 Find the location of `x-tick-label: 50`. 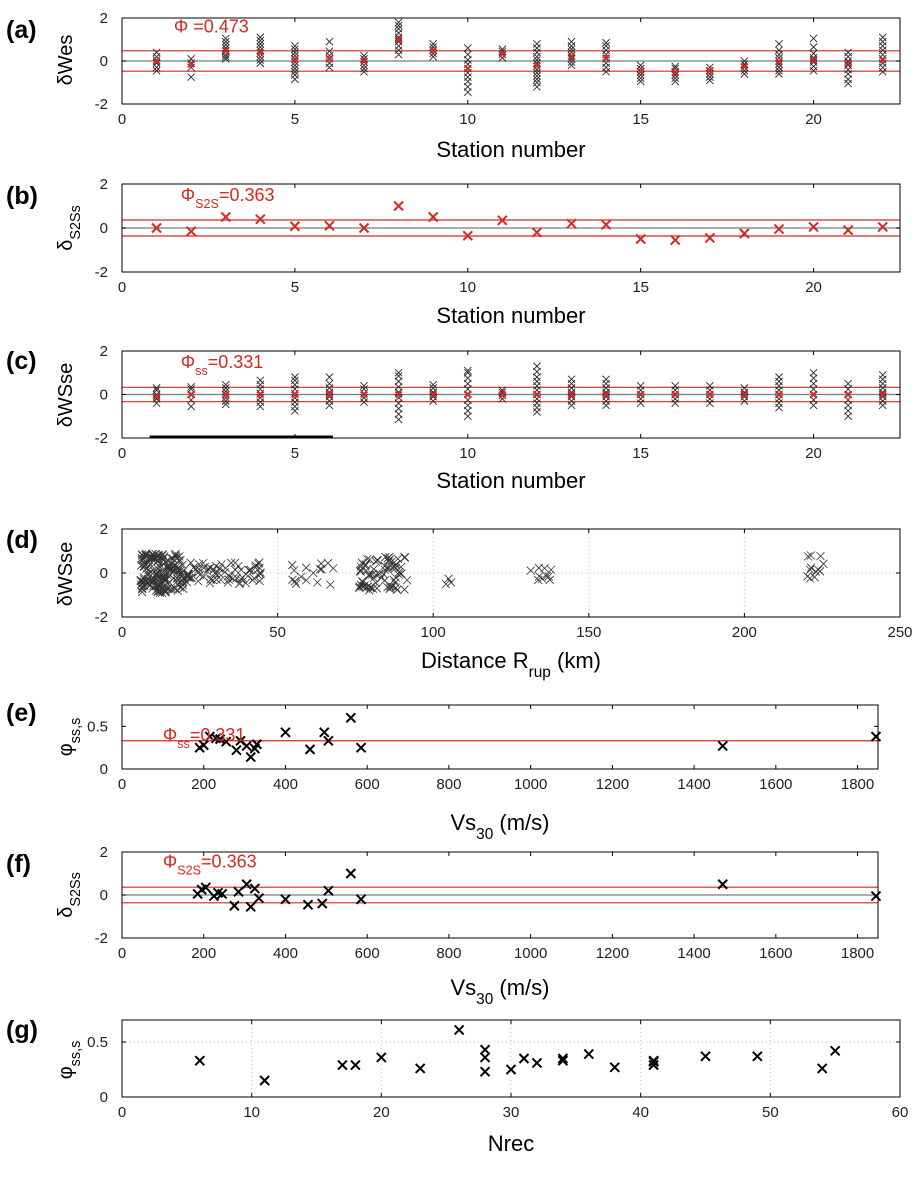

x-tick-label: 50 is located at coordinates (770, 1112).